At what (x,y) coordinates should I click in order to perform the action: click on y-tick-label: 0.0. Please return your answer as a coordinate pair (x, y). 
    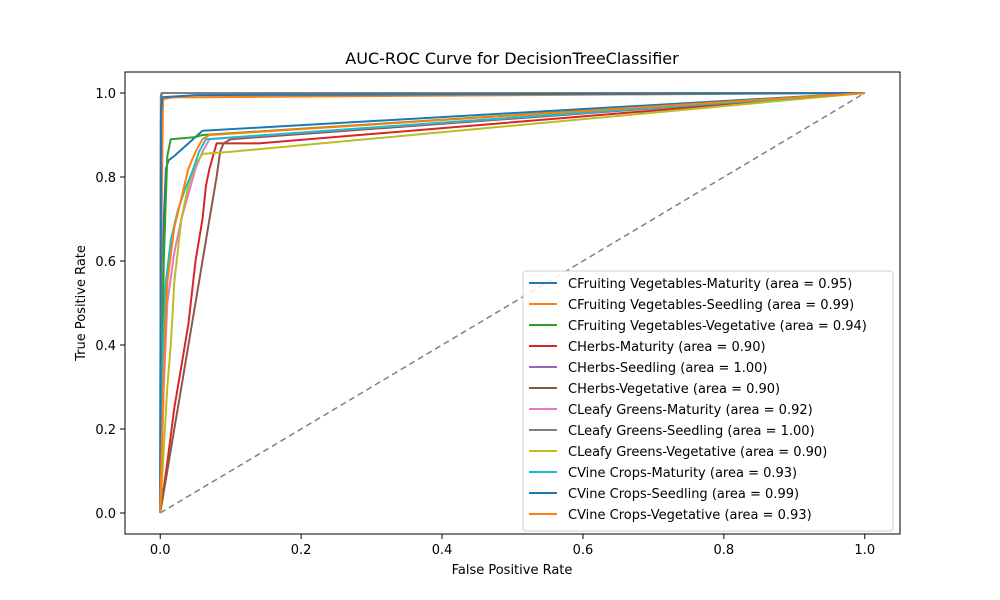
    Looking at the image, I should click on (105, 514).